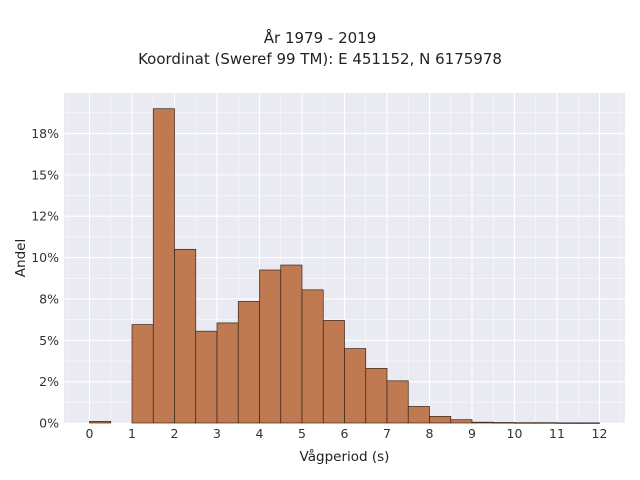 This screenshot has height=480, width=640. I want to click on x-tick-label: 6, so click(345, 433).